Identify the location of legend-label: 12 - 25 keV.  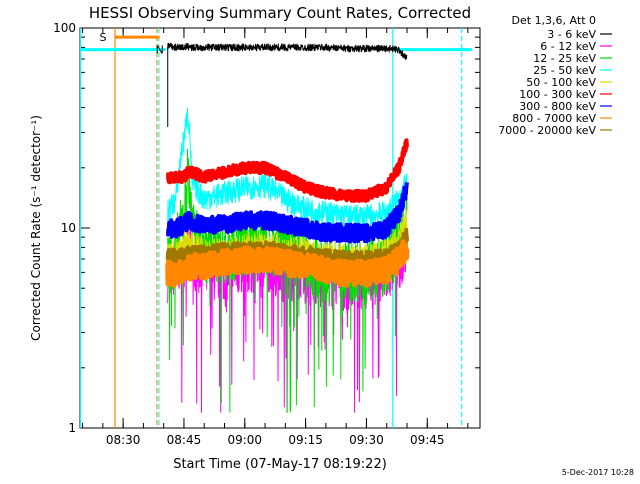
(564, 58).